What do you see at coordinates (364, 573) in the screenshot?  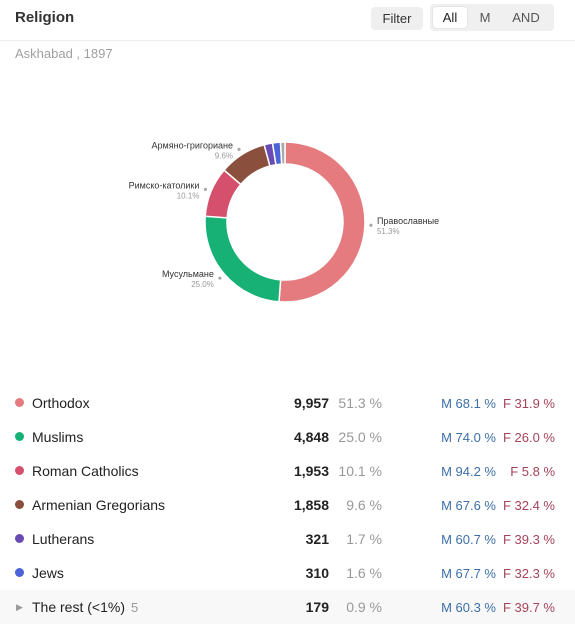 I see `religion-percent: 1.6 %` at bounding box center [364, 573].